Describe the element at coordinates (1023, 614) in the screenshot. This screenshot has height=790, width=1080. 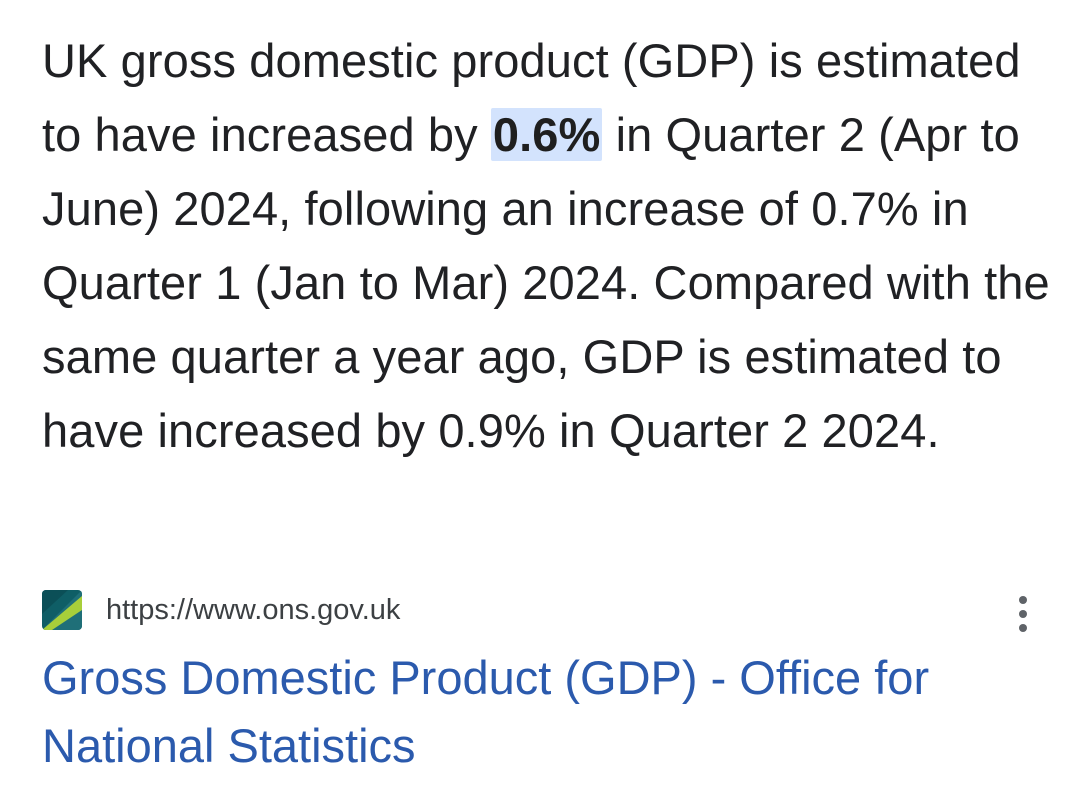
I see `more-options-button` at that location.